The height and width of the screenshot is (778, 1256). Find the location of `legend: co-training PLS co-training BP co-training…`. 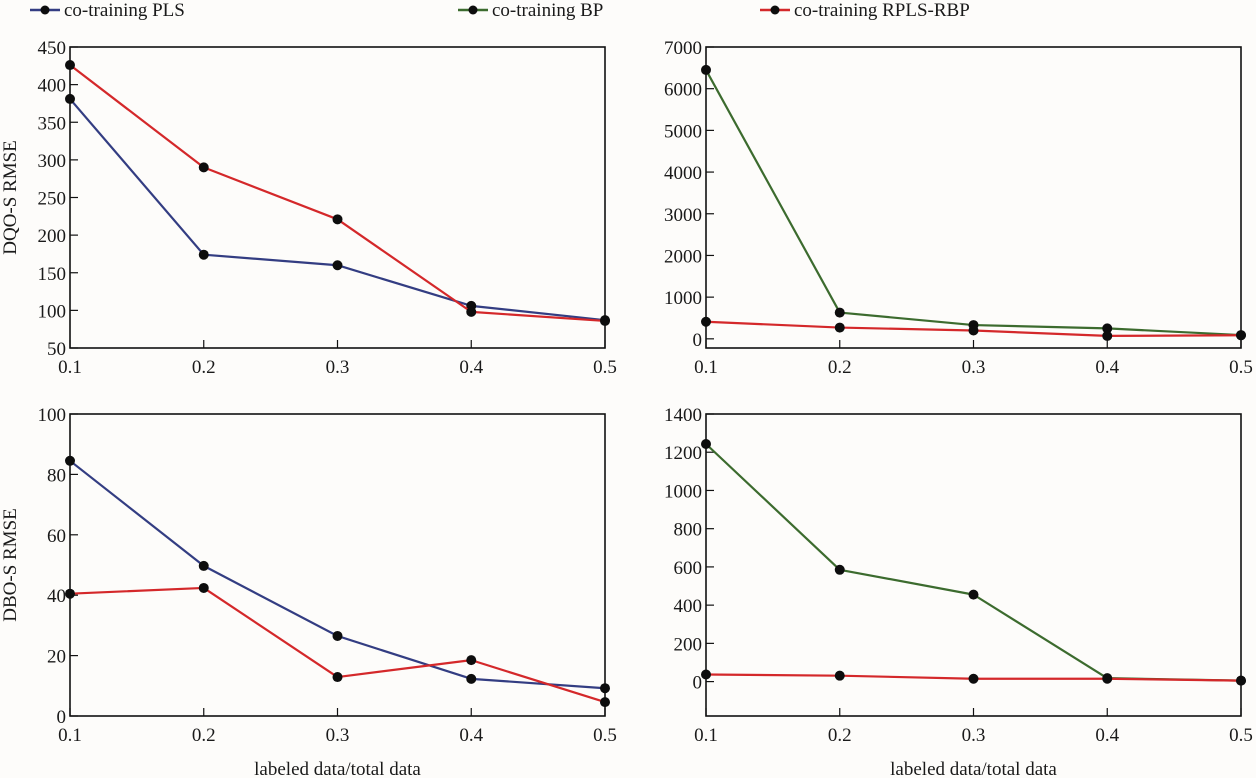

legend: co-training PLS co-training BP co-training… is located at coordinates (500, 10).